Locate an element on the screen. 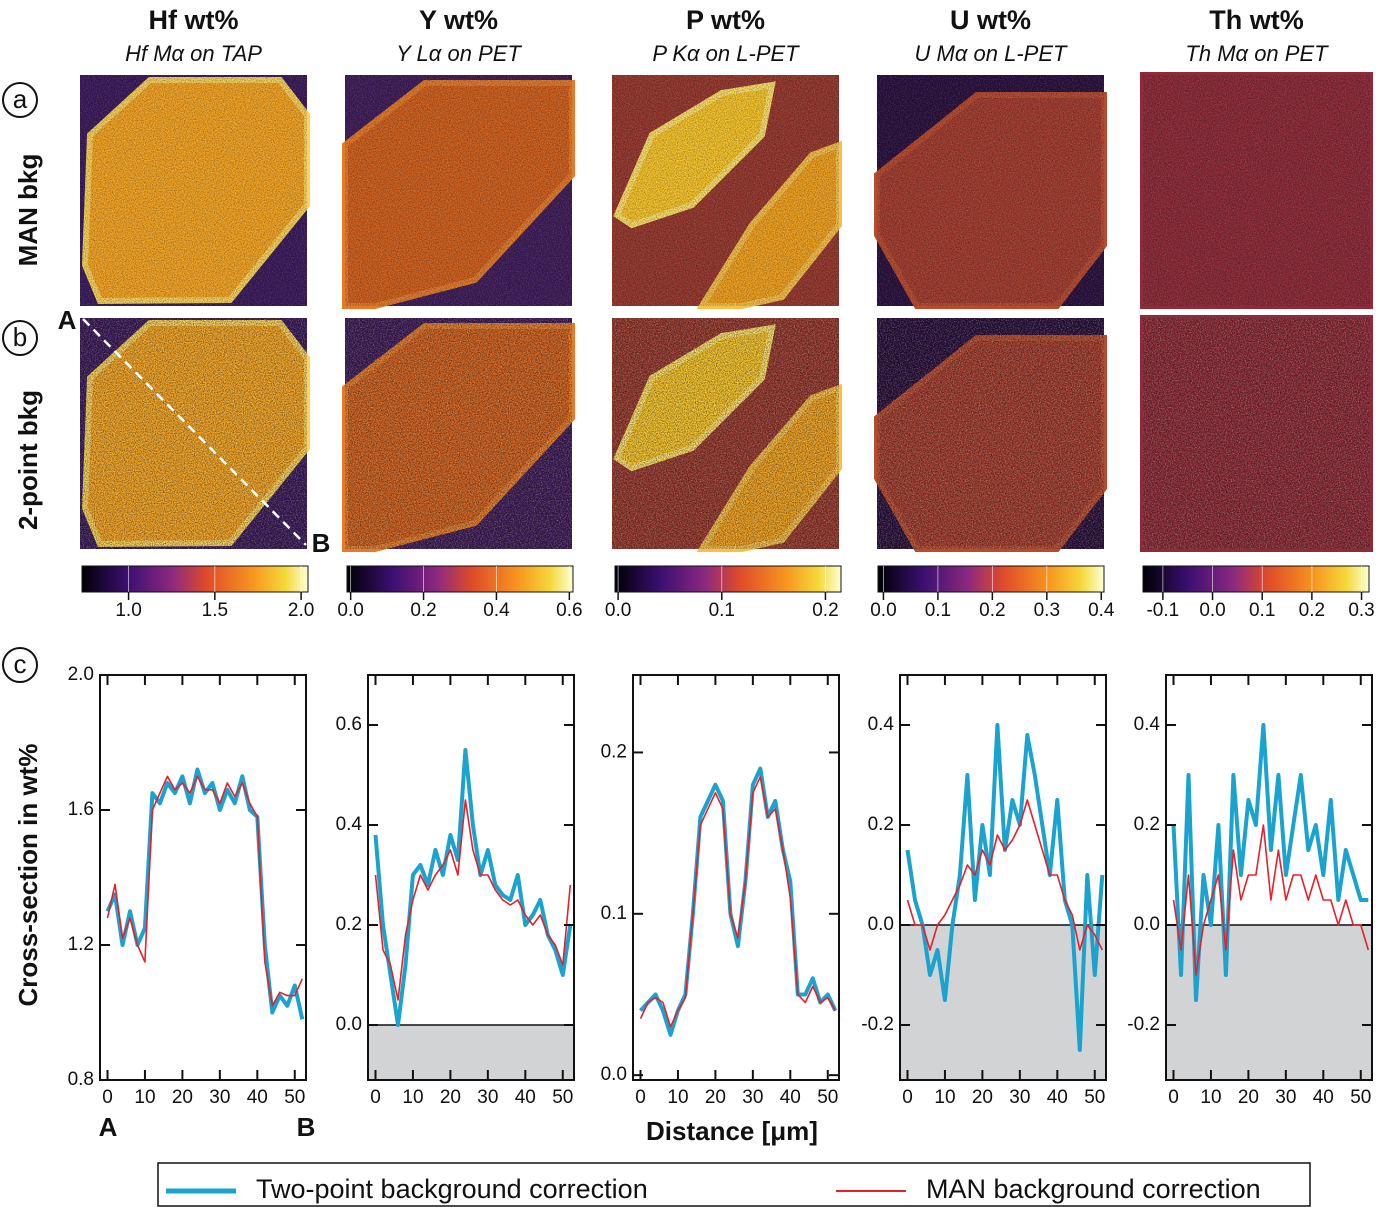 The image size is (1381, 1207). profile-line: A B is located at coordinates (194, 431).